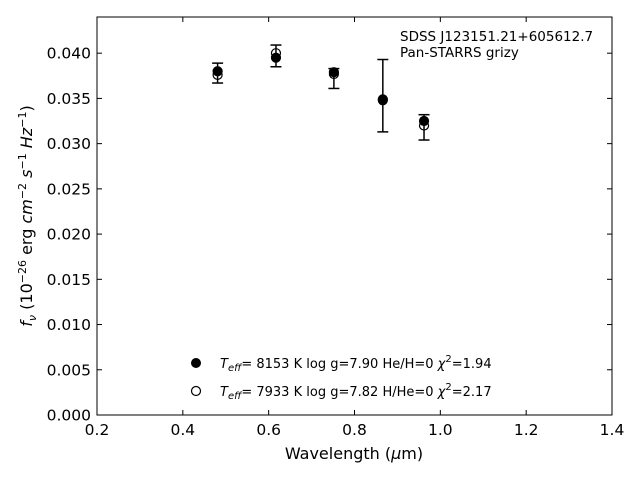 The height and width of the screenshot is (480, 640). What do you see at coordinates (69, 370) in the screenshot?
I see `y-tick-label: 0.005` at bounding box center [69, 370].